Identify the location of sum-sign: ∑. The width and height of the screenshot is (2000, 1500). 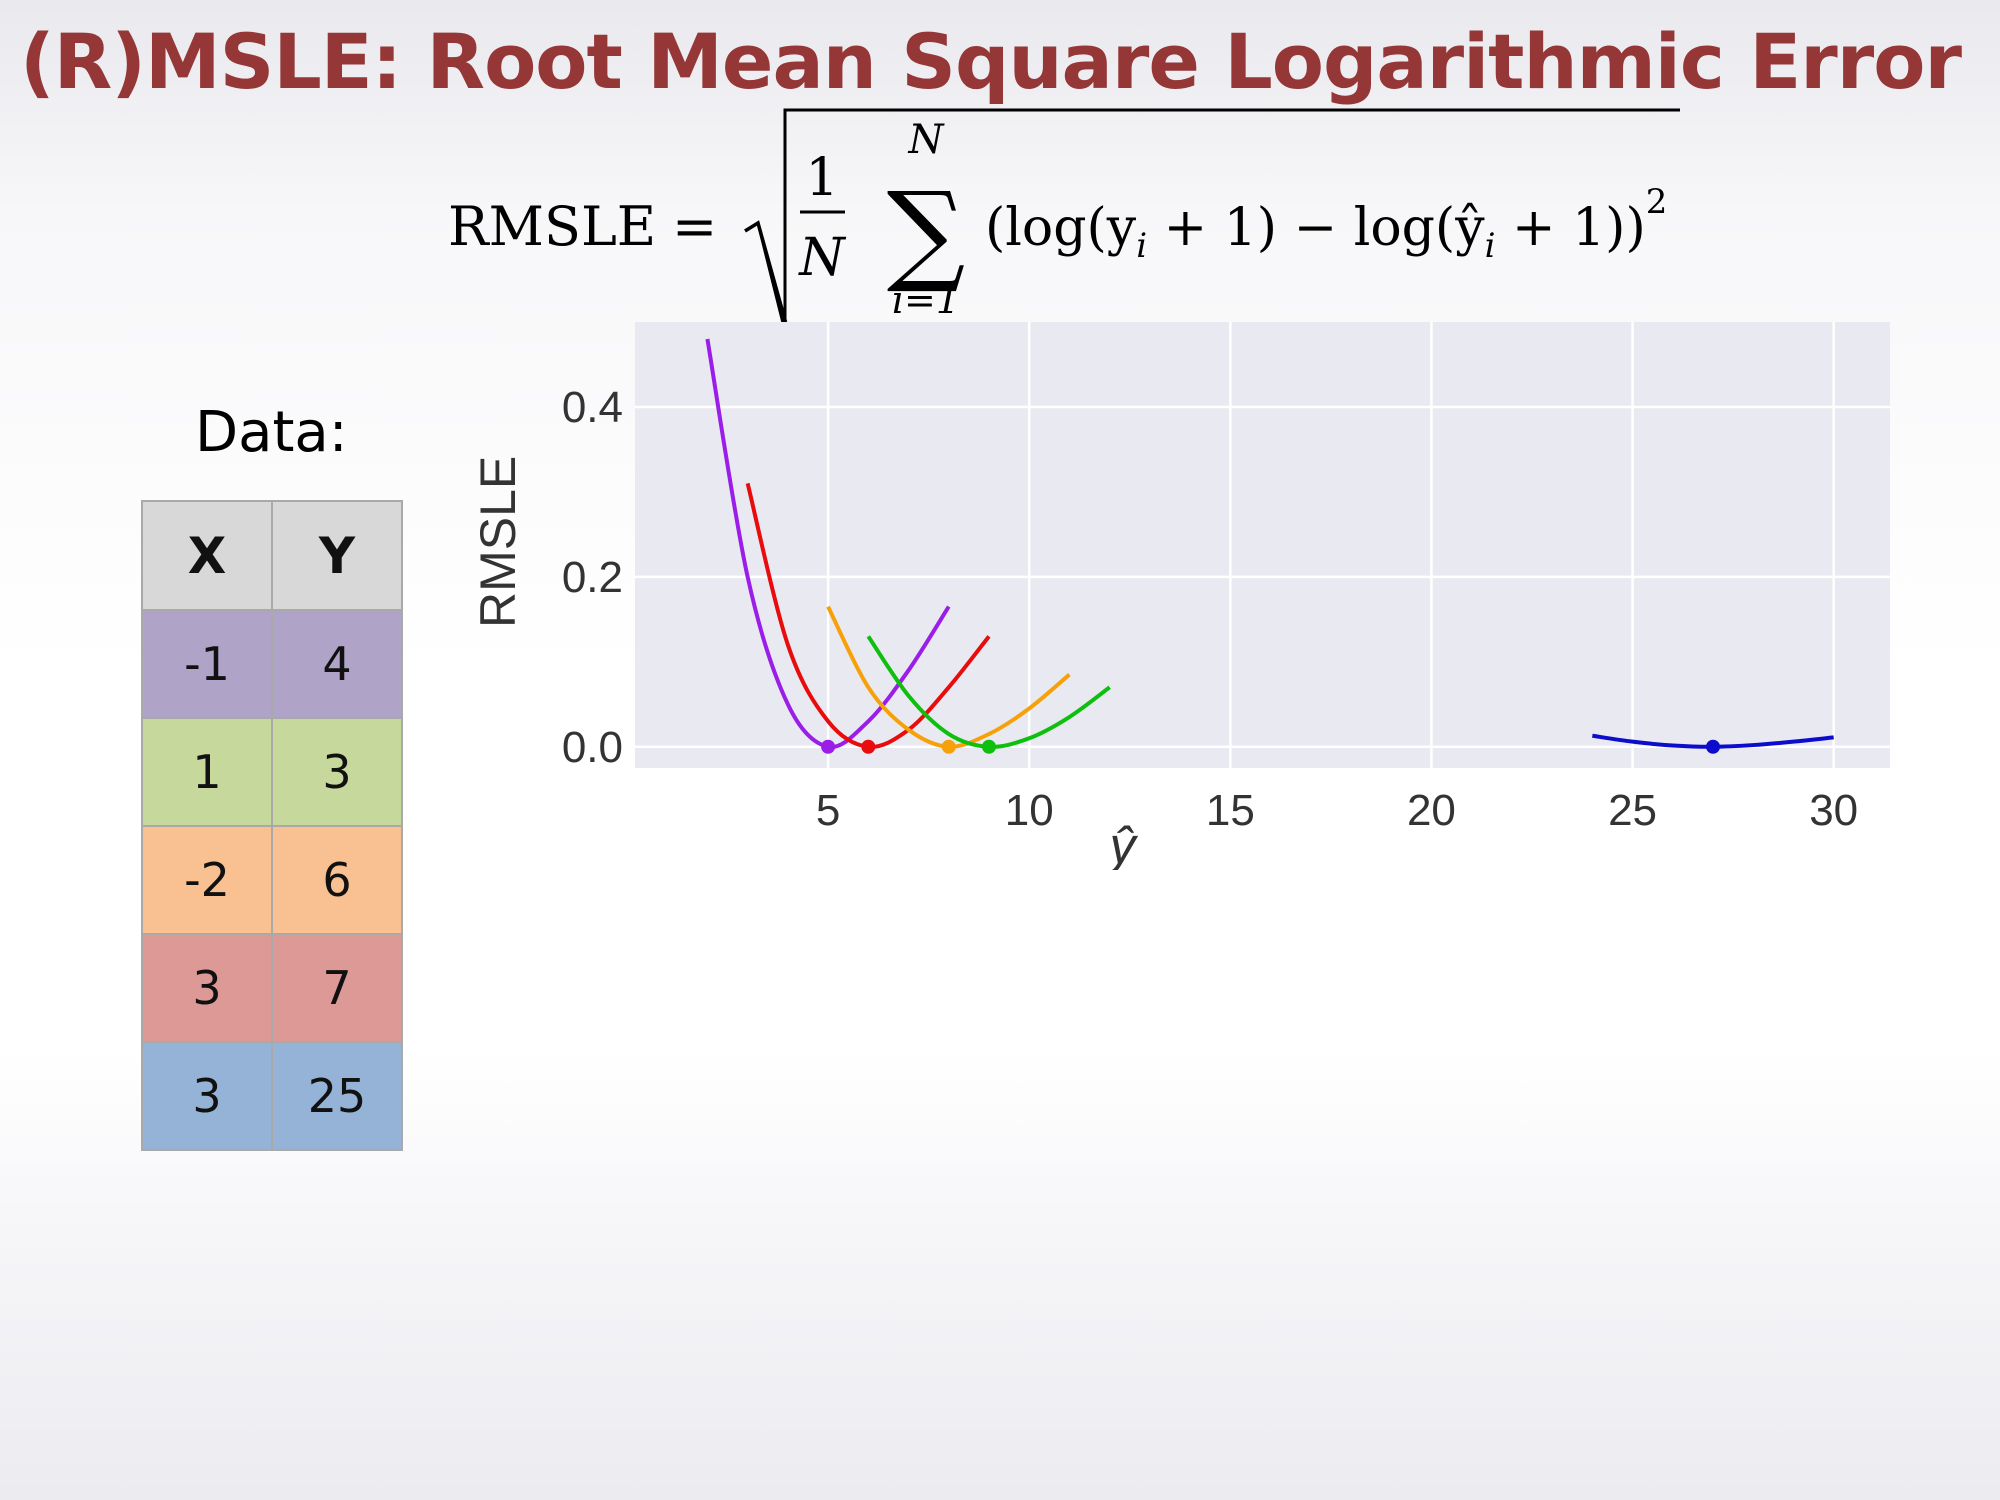
(926, 232).